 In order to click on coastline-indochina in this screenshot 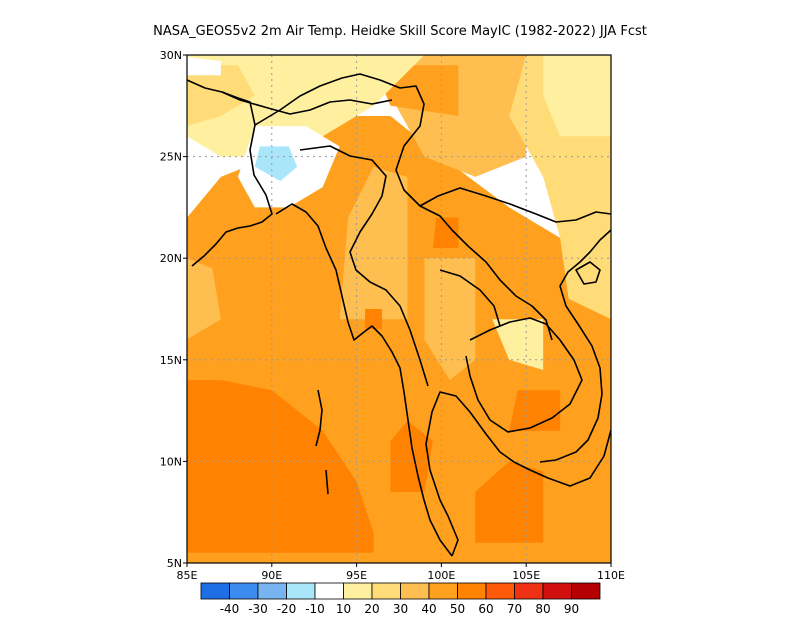, I will do `click(575, 346)`.